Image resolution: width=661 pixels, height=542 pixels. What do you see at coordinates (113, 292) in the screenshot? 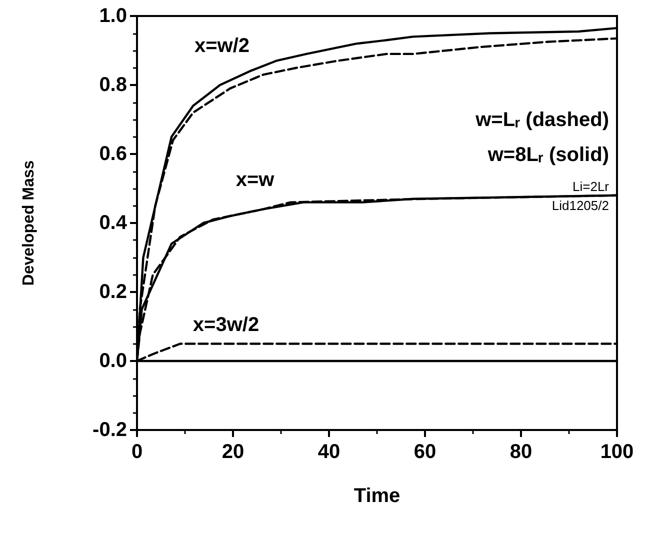
I see `y-tick-label: 0.2` at bounding box center [113, 292].